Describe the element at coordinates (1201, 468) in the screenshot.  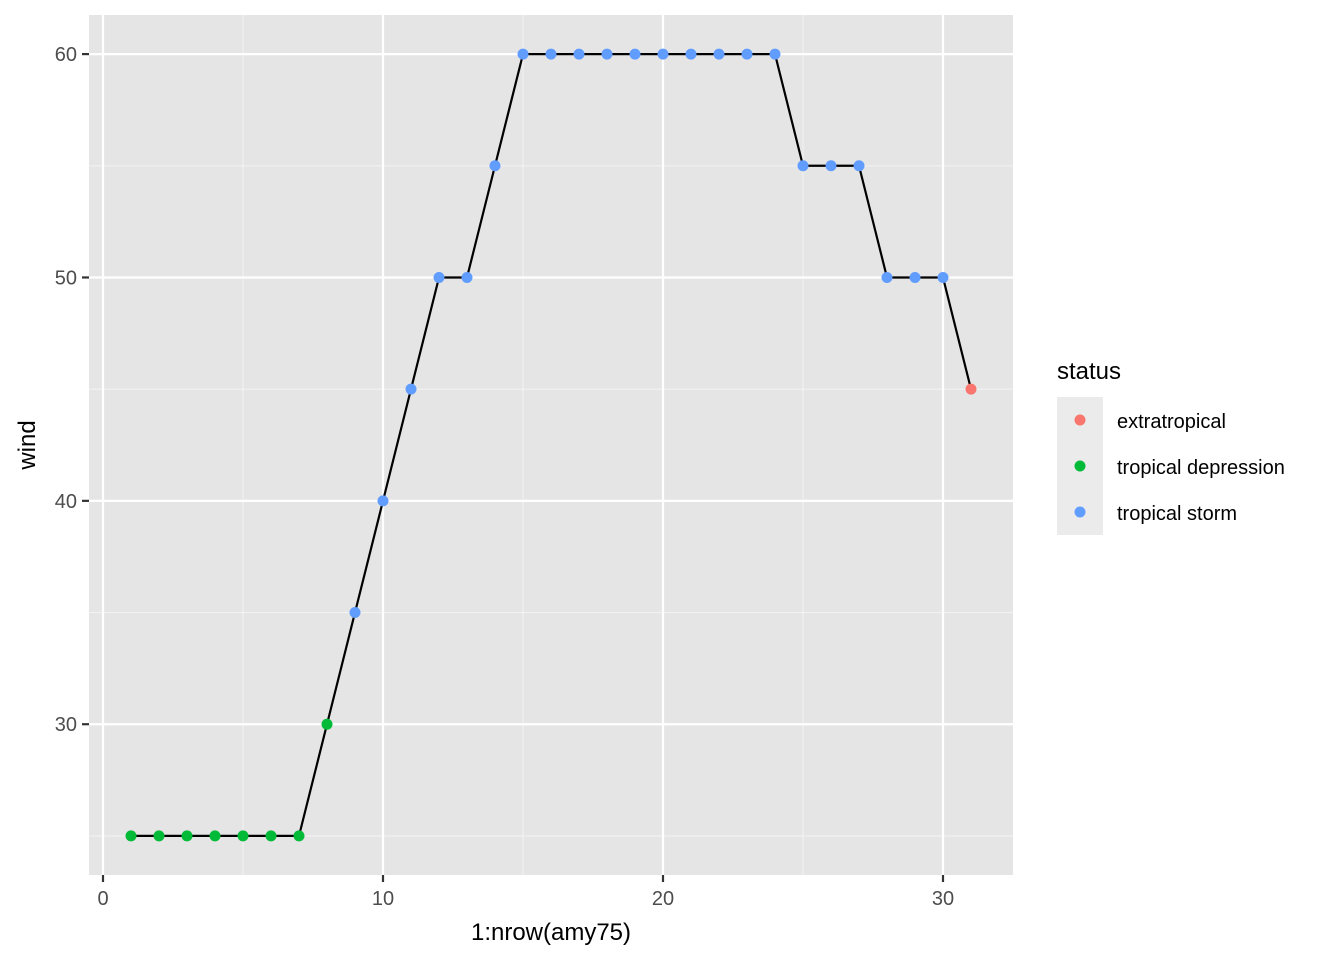
I see `legend-label: tropical depression` at that location.